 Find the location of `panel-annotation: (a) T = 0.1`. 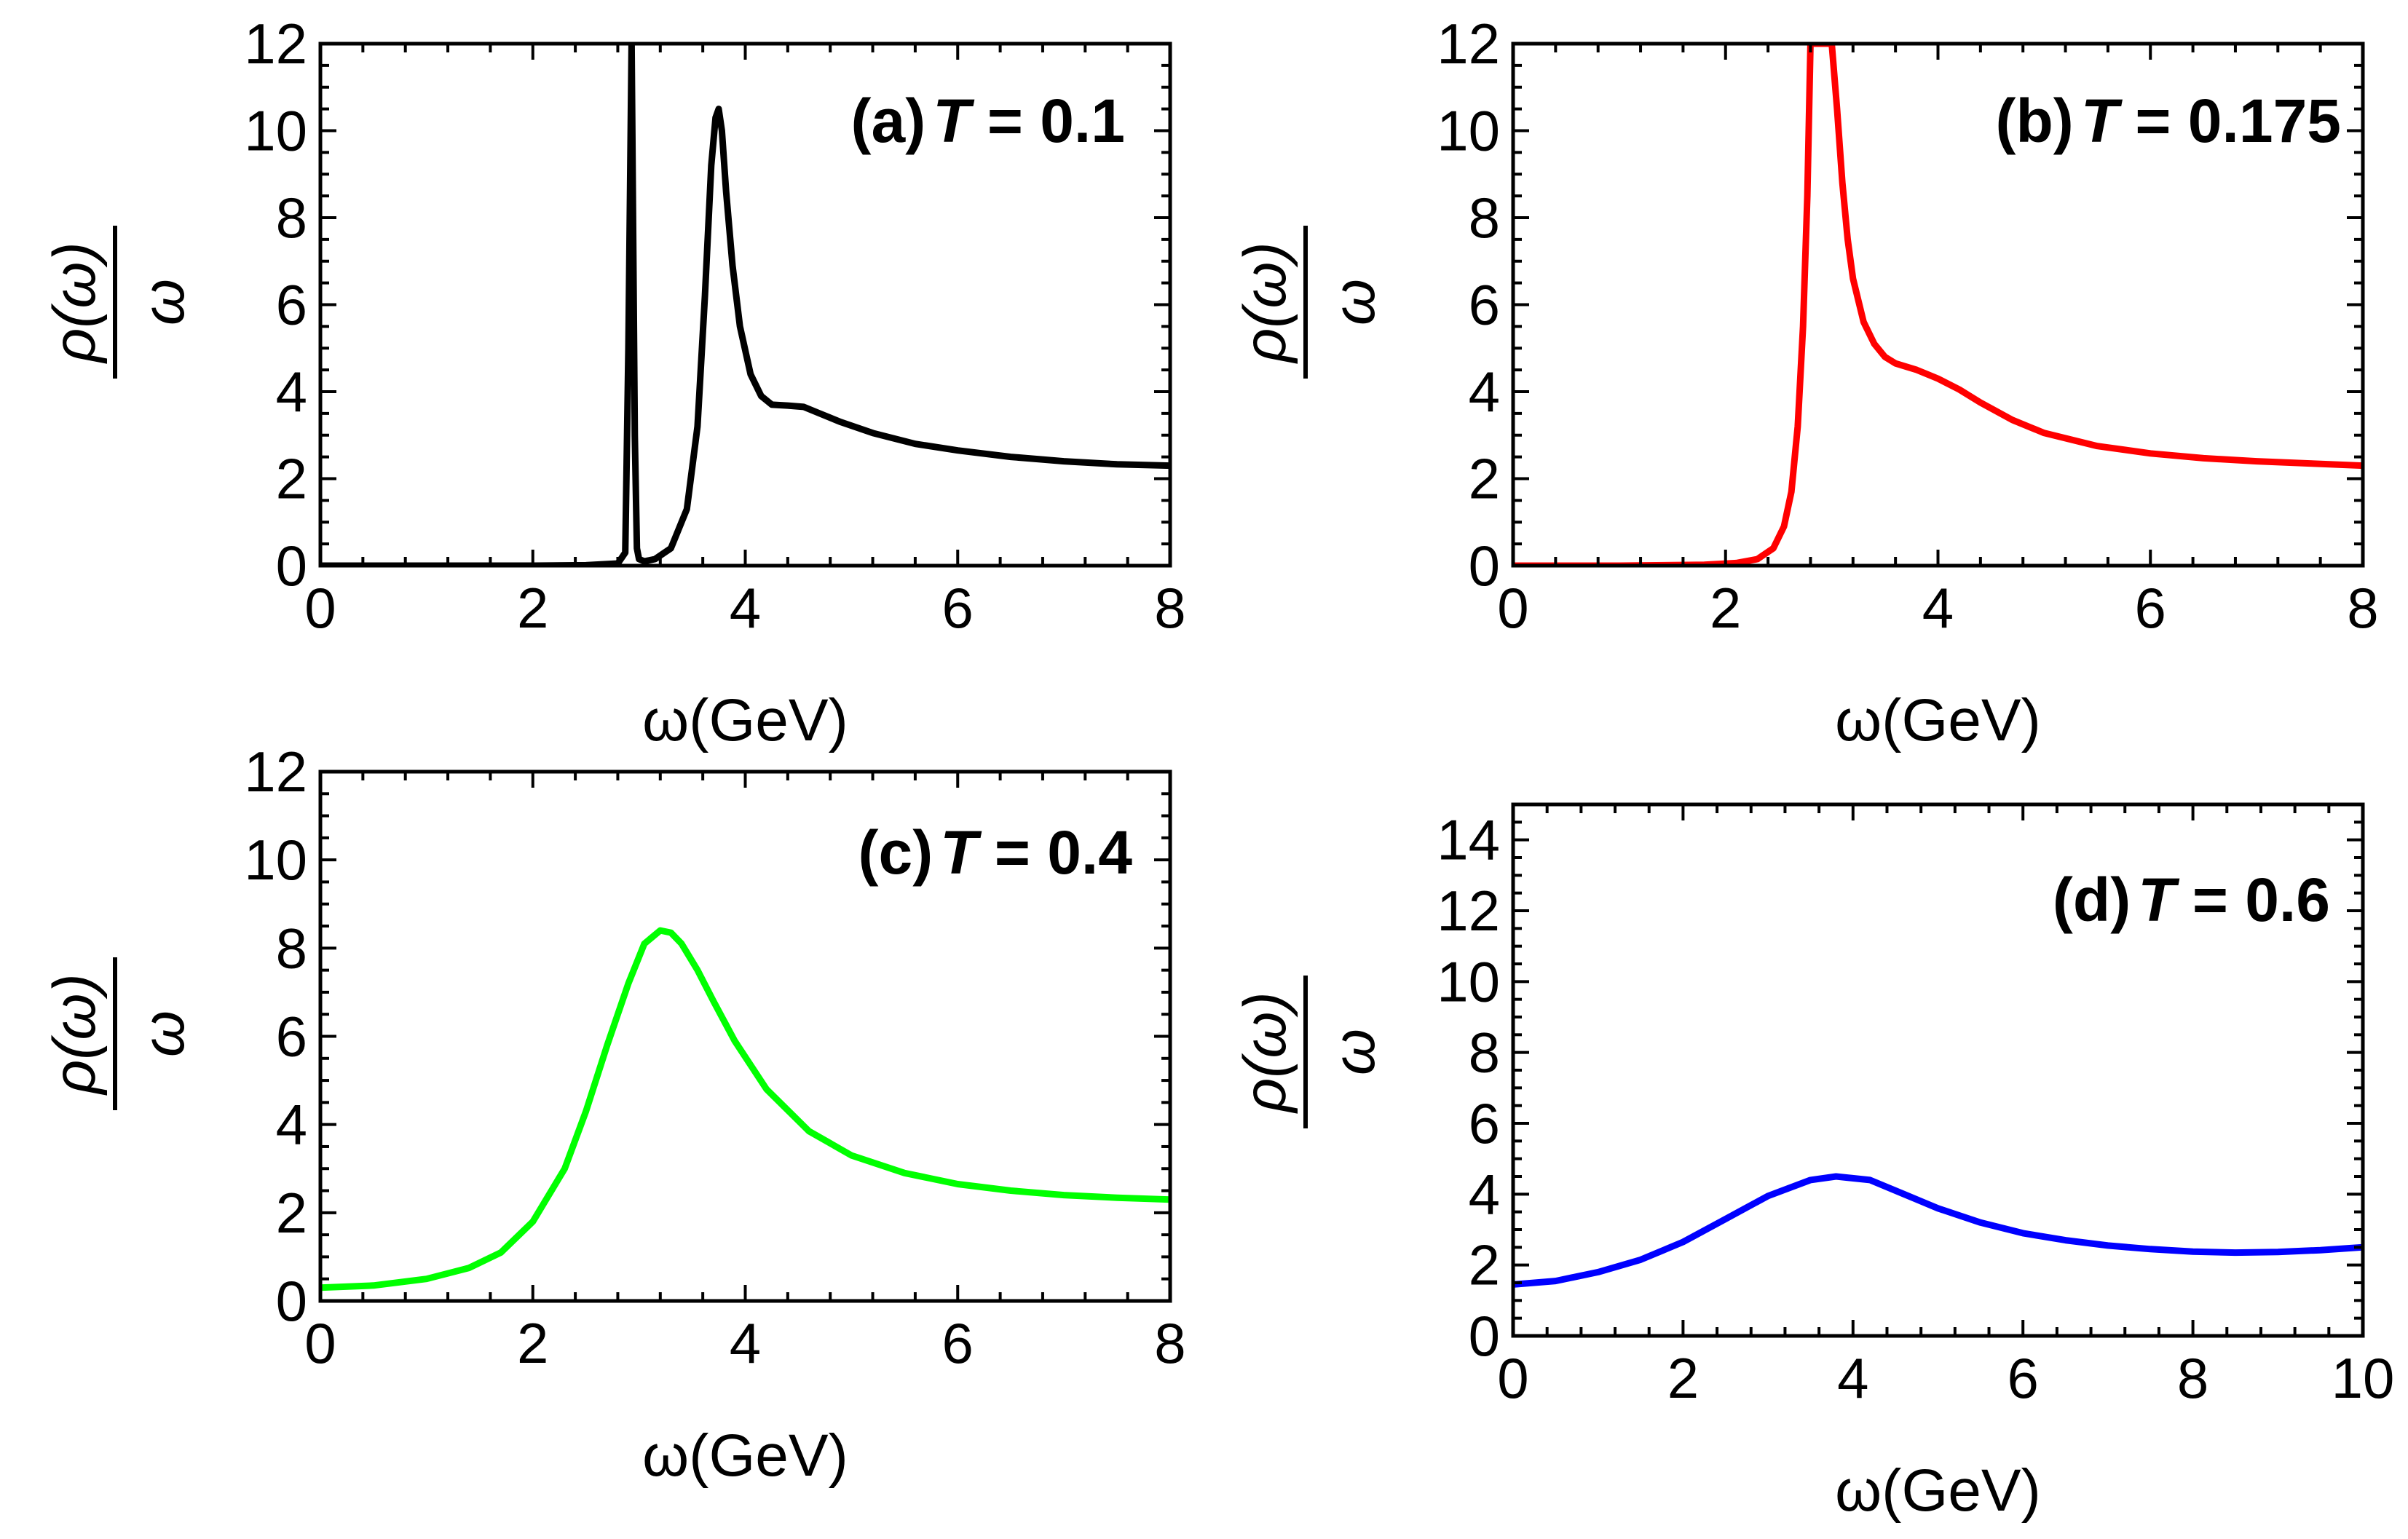

panel-annotation: (a) T = 0.1 is located at coordinates (988, 121).